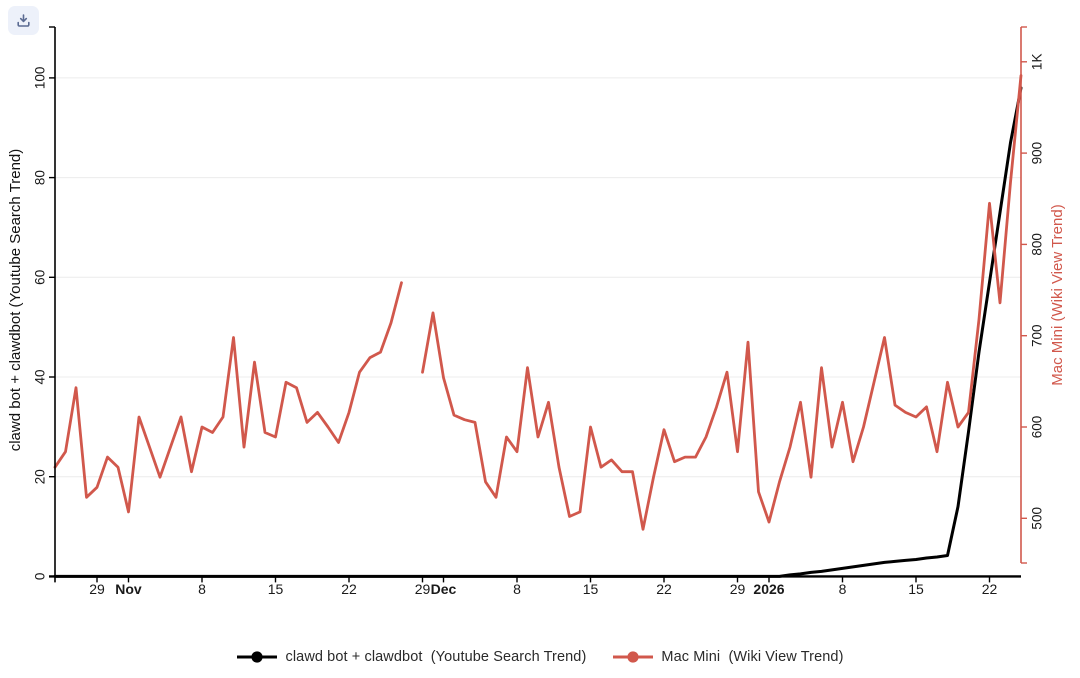 The height and width of the screenshot is (678, 1080). I want to click on download-button, so click(23, 20).